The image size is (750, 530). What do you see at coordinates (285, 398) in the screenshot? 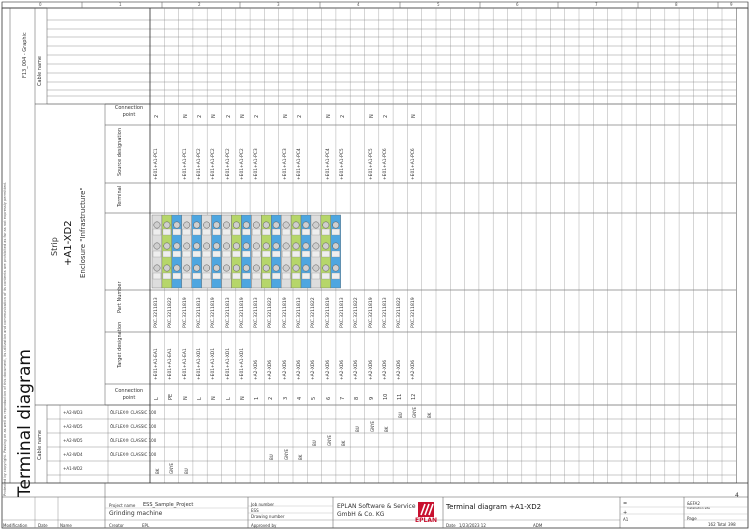
I see `terminal-cp-bottom: 3` at bounding box center [285, 398].